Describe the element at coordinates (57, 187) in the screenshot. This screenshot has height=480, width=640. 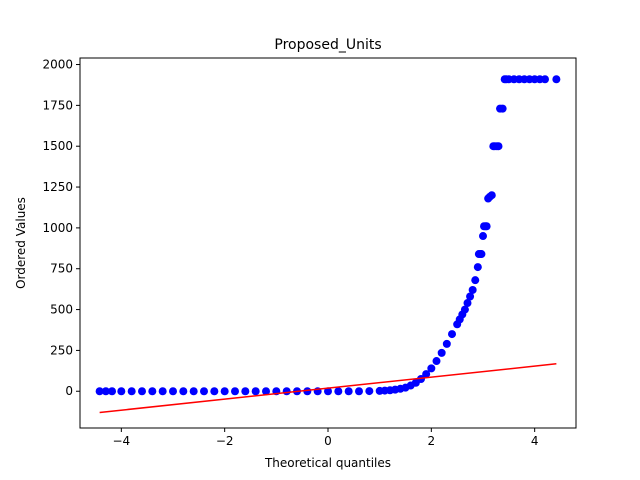
I see `y-tick-label: 1250` at that location.